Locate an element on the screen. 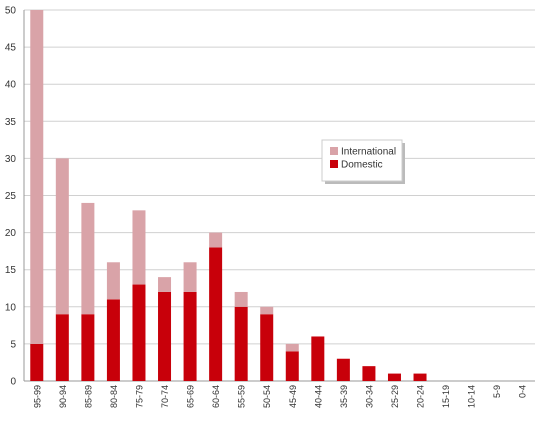 The image size is (540, 425). y-tick-label: 15 is located at coordinates (11, 270).